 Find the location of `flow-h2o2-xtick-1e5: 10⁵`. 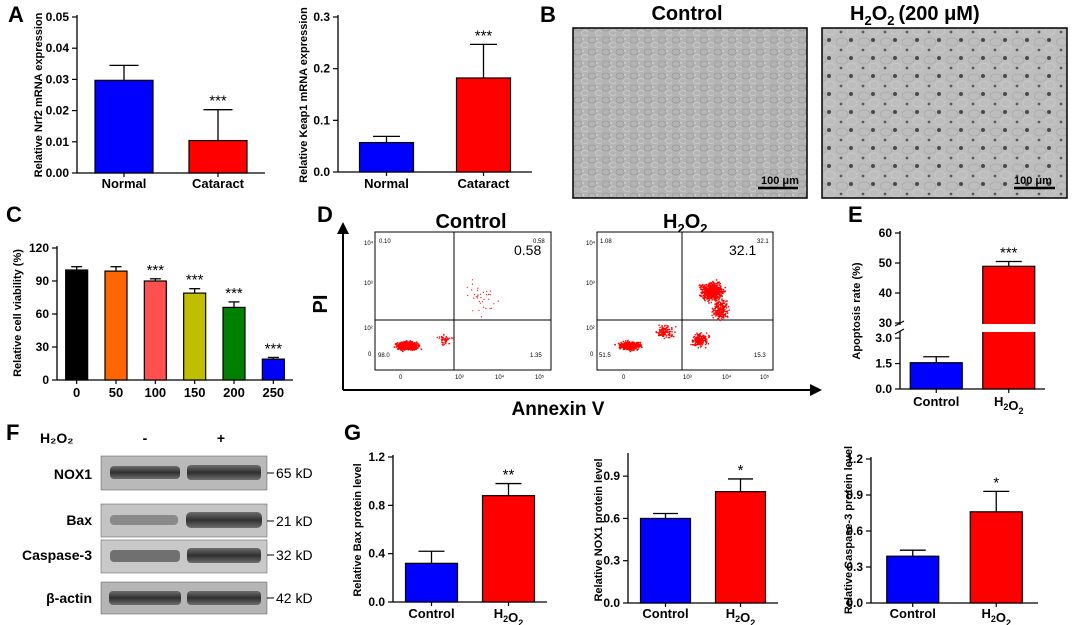

flow-h2o2-xtick-1e5: 10⁵ is located at coordinates (765, 377).